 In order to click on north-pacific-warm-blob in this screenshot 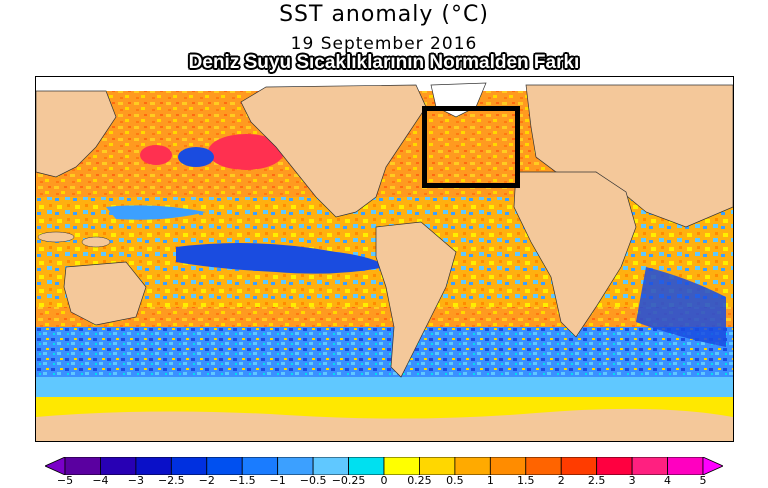, I will do `click(246, 152)`.